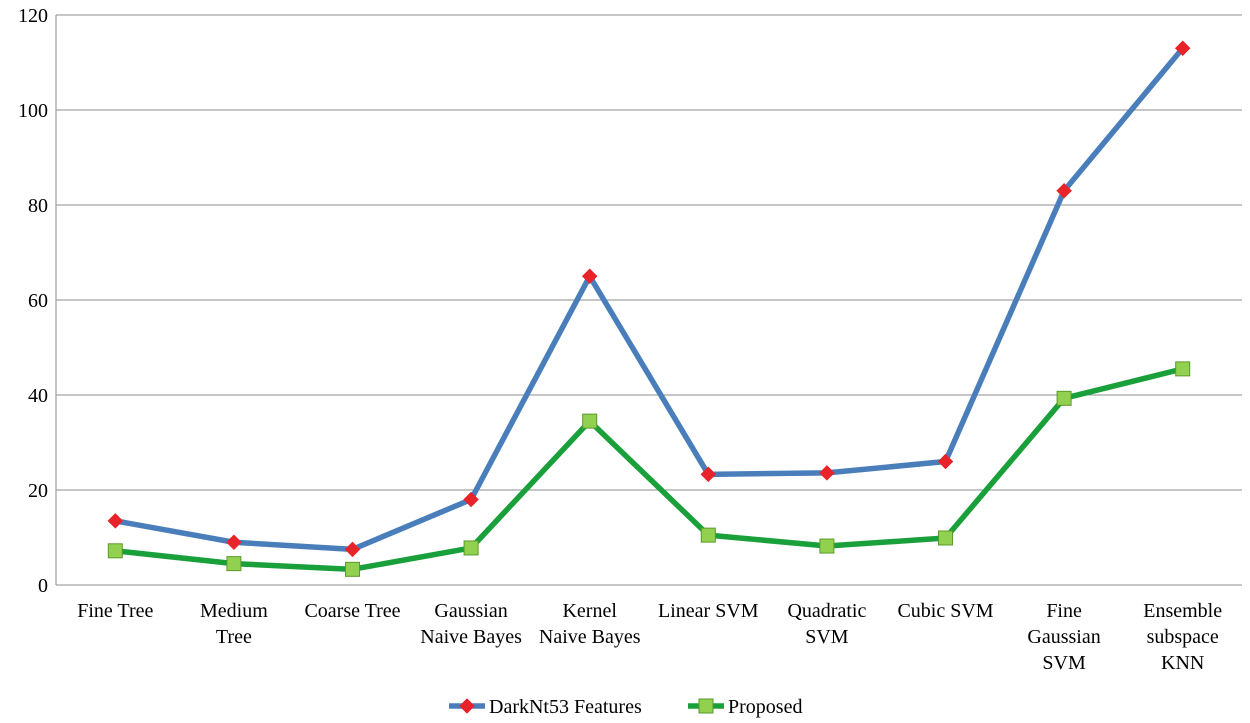  Describe the element at coordinates (43, 586) in the screenshot. I see `y-tick-label: 0` at that location.